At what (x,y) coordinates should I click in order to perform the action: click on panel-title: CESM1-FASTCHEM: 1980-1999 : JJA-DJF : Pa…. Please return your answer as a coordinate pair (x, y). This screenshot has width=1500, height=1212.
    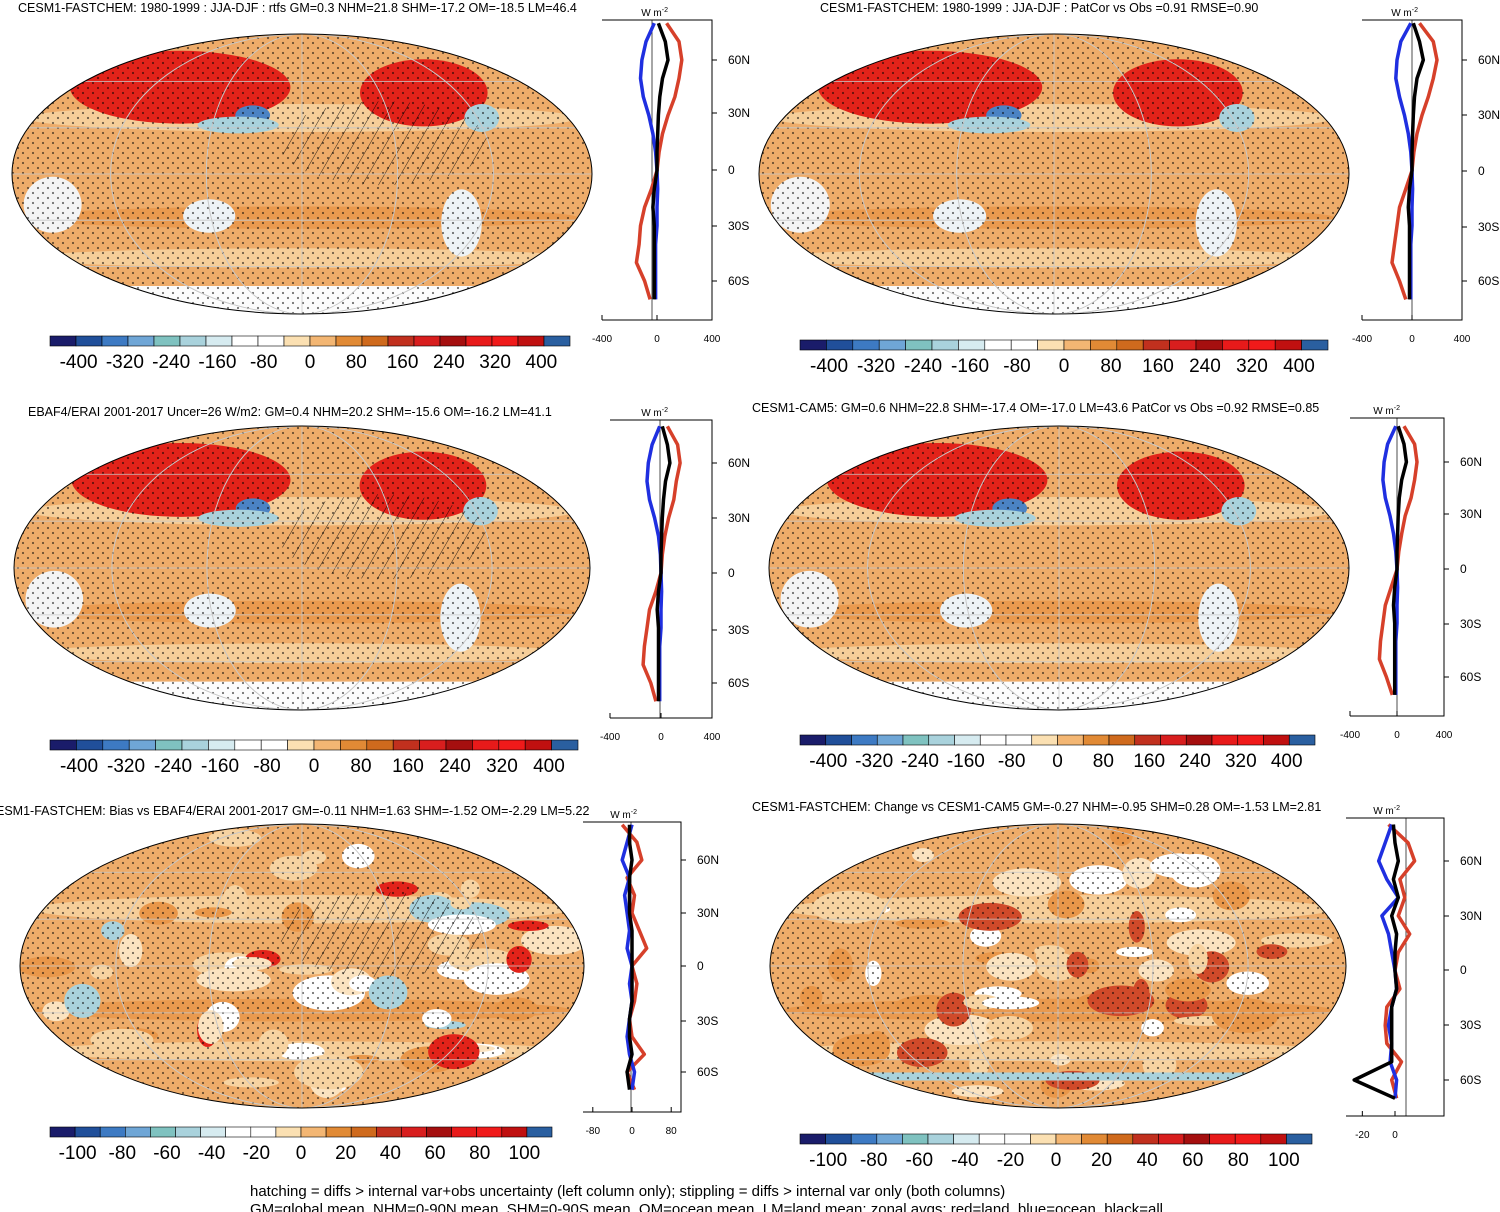
    Looking at the image, I should click on (1039, 8).